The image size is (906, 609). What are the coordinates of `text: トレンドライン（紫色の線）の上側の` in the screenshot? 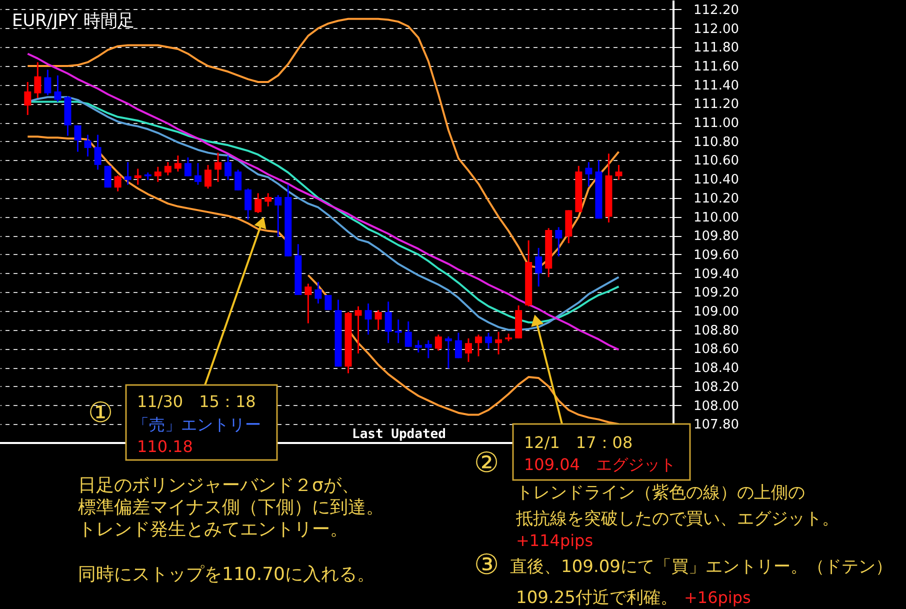 It's located at (660, 493).